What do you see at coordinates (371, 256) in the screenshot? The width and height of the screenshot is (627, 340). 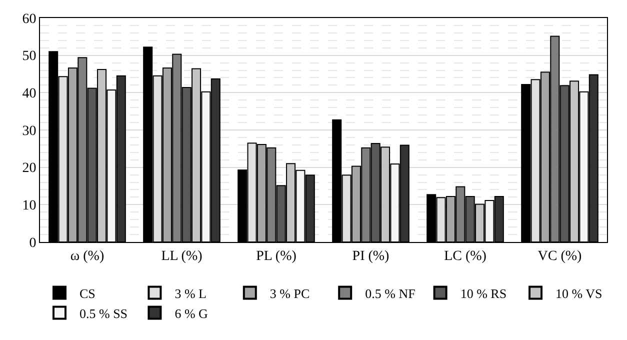 I see `x-tick-label: PI (%)` at bounding box center [371, 256].